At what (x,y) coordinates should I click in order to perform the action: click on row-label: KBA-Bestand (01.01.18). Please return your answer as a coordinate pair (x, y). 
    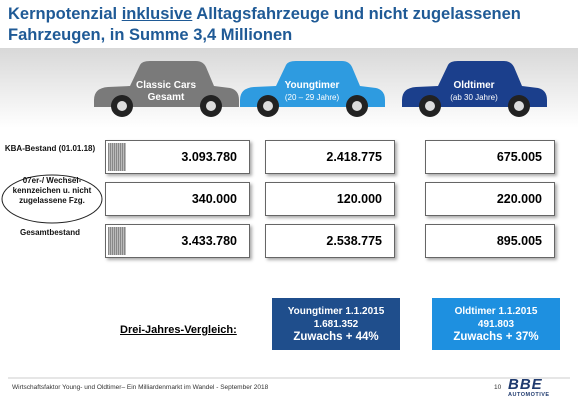
    Looking at the image, I should click on (50, 148).